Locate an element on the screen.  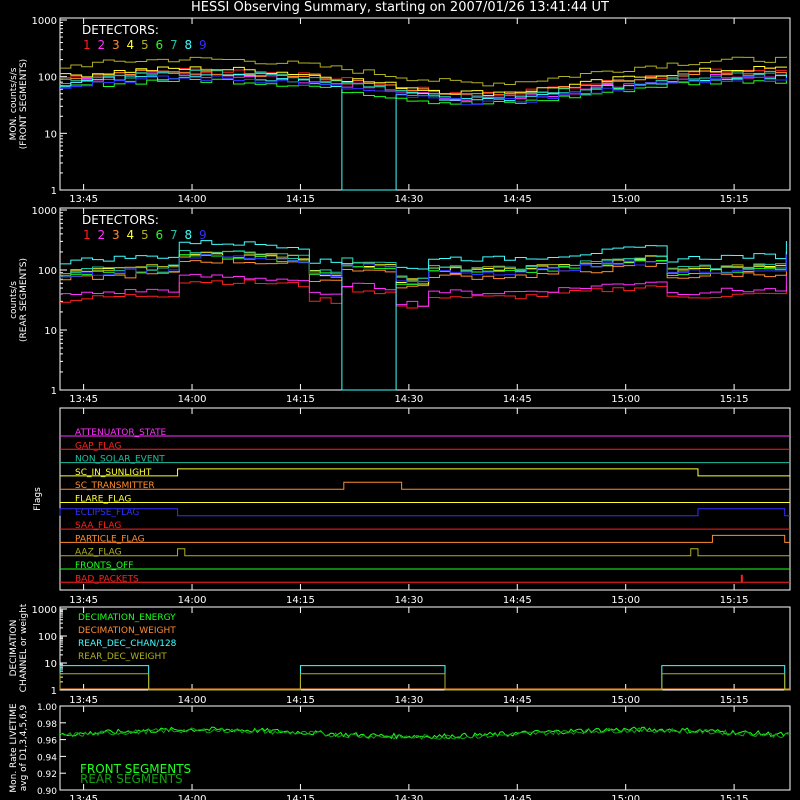
decimation-panel-xtick-label: 14:45 is located at coordinates (517, 700).